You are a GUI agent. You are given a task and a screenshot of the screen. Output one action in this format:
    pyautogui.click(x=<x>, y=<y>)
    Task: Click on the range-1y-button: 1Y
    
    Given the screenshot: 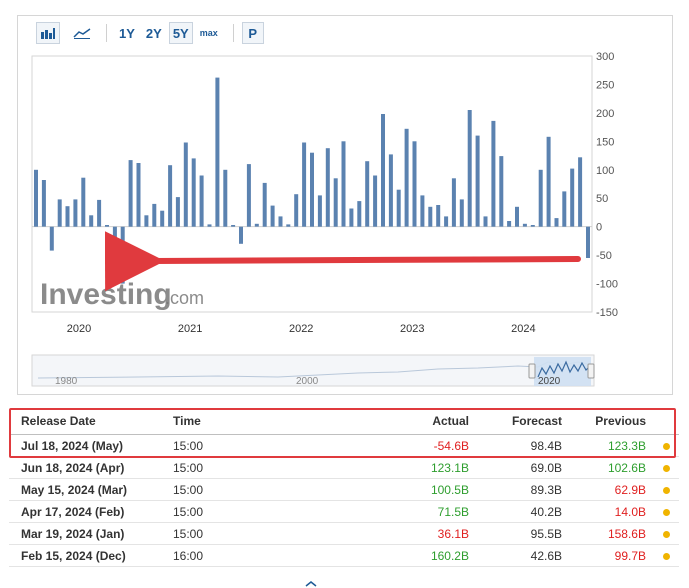 What is the action you would take?
    pyautogui.click(x=127, y=33)
    